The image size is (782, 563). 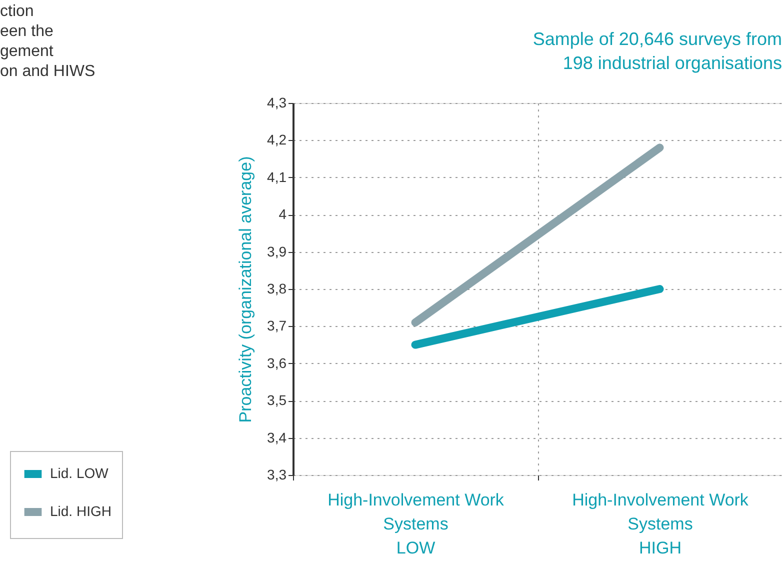 What do you see at coordinates (81, 511) in the screenshot?
I see `legend-label: Lid. HIGH` at bounding box center [81, 511].